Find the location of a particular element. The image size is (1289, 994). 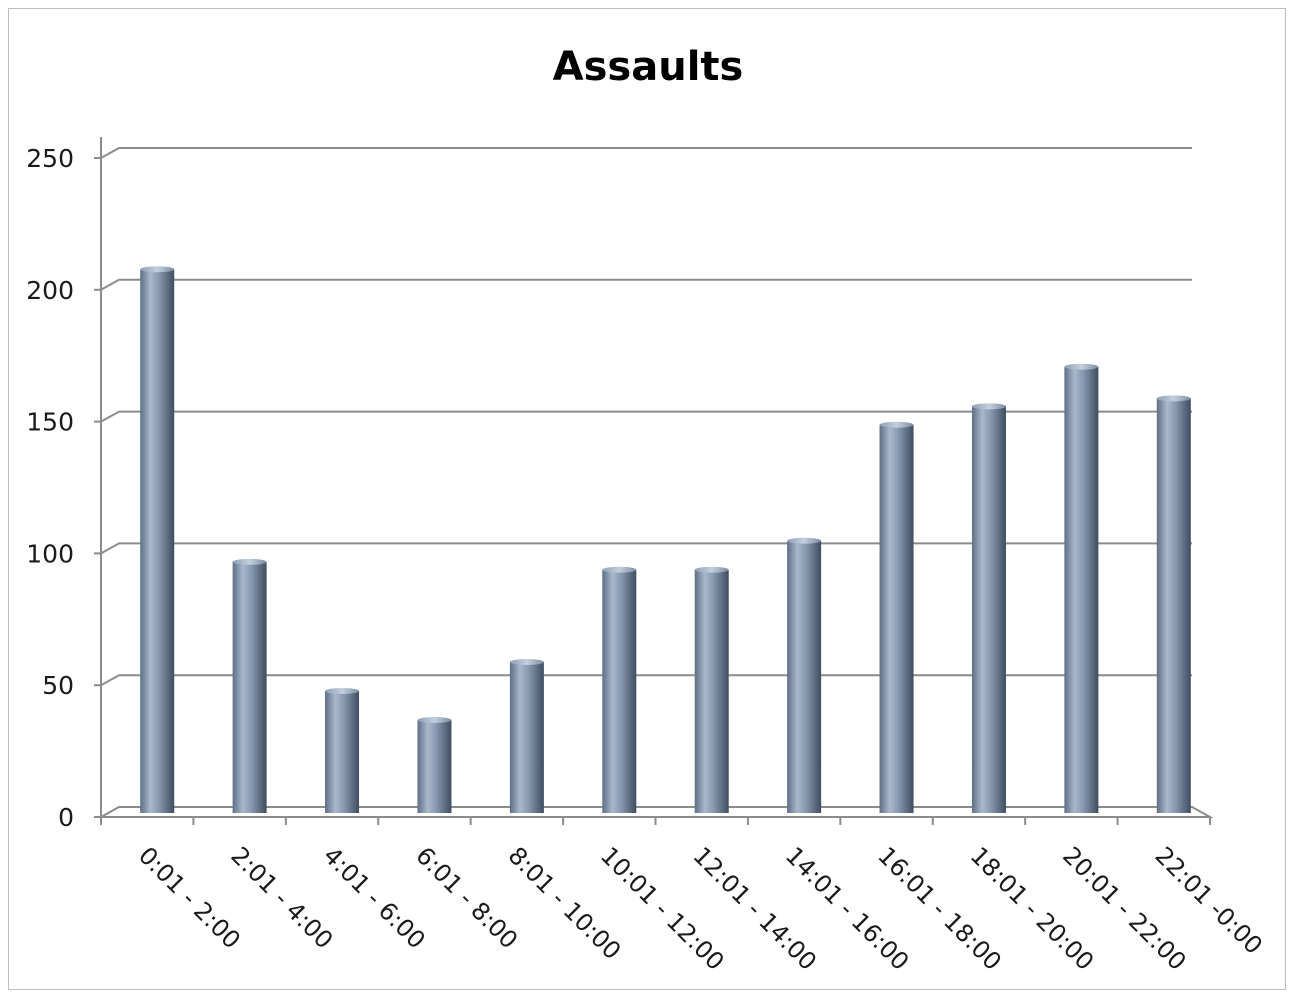

y-tick-label-50: 50 is located at coordinates (58, 685).